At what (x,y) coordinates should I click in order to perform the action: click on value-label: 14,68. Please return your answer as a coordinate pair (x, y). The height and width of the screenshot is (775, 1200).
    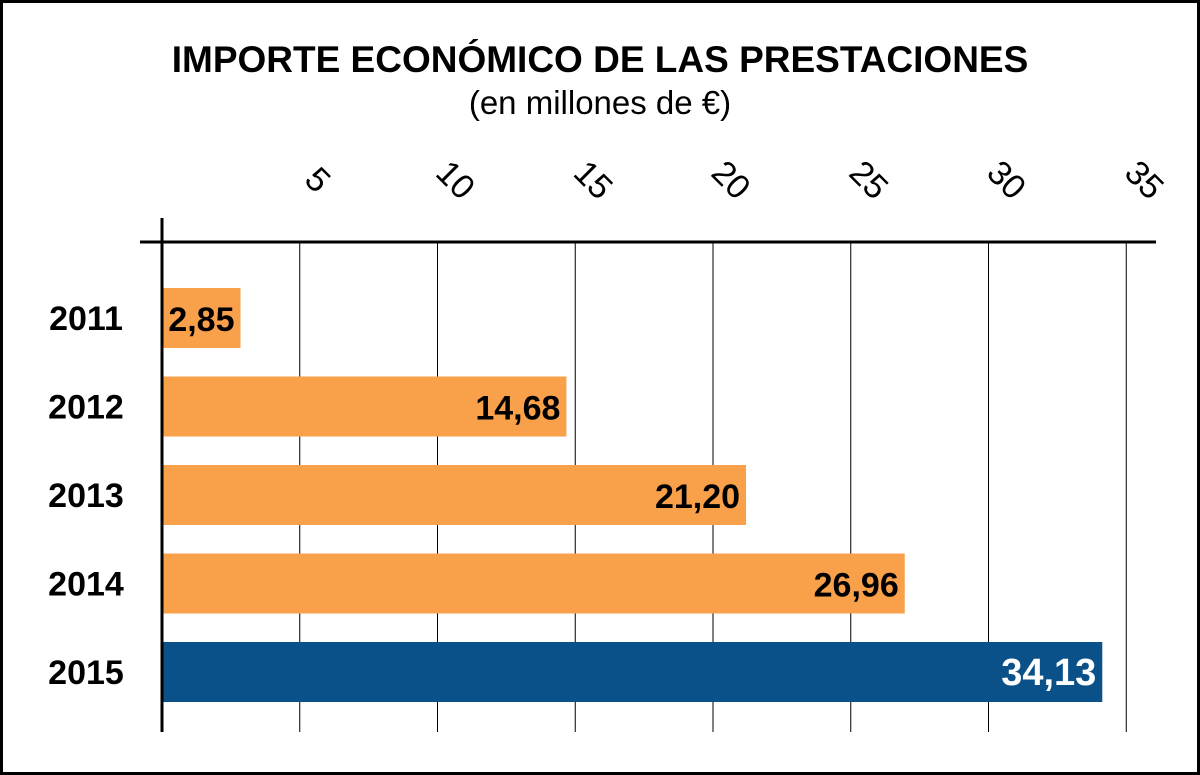
    Looking at the image, I should click on (517, 409).